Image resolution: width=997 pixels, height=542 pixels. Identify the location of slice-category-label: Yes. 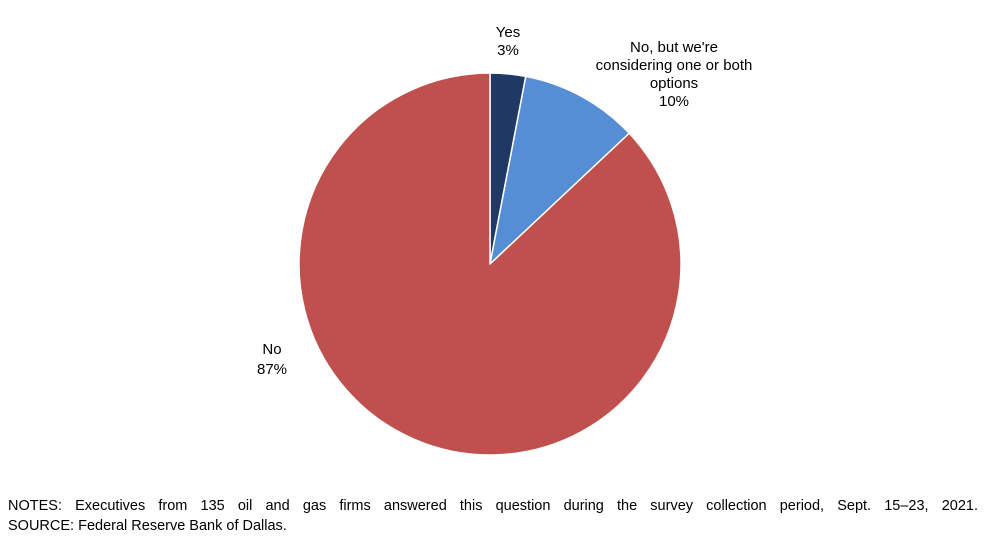
(508, 32).